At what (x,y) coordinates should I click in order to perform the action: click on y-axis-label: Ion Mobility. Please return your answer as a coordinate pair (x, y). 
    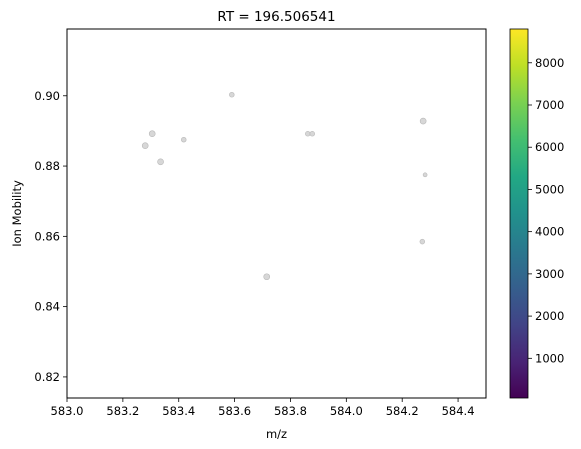
    Looking at the image, I should click on (17, 213).